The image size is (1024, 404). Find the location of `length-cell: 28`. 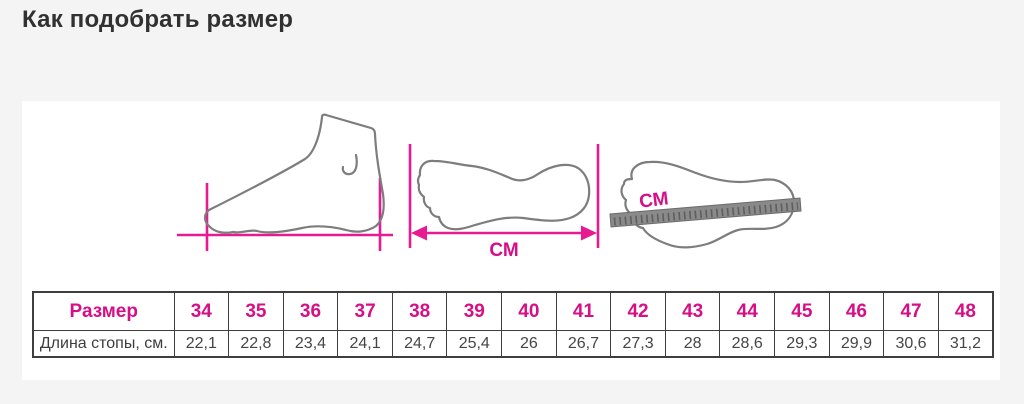

length-cell: 28 is located at coordinates (692, 344).